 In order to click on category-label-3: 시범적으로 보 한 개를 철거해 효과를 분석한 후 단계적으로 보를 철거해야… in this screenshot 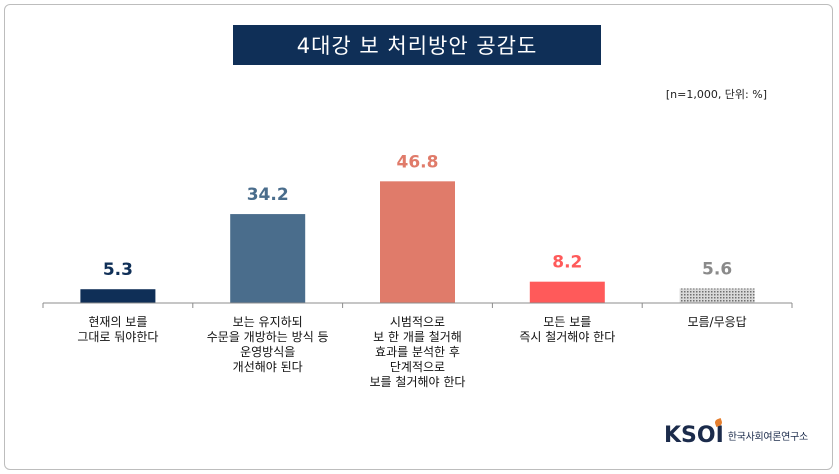, I will do `click(417, 352)`.